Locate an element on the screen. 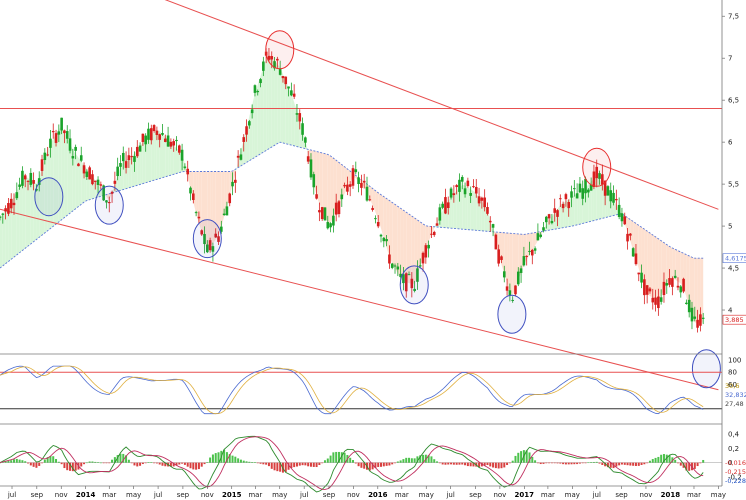 This screenshot has width=746, height=500. x-tick-label: sep is located at coordinates (475, 495).